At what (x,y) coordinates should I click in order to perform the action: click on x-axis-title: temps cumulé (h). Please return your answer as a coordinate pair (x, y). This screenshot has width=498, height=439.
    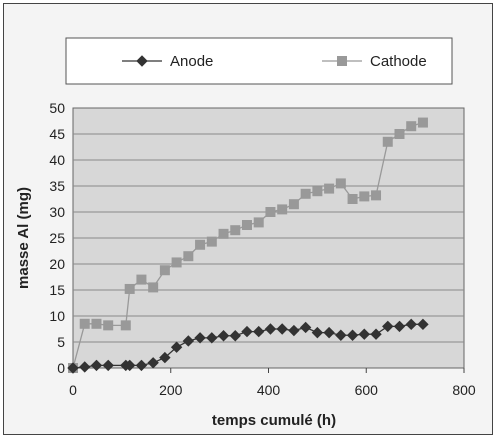
    Looking at the image, I should click on (274, 420).